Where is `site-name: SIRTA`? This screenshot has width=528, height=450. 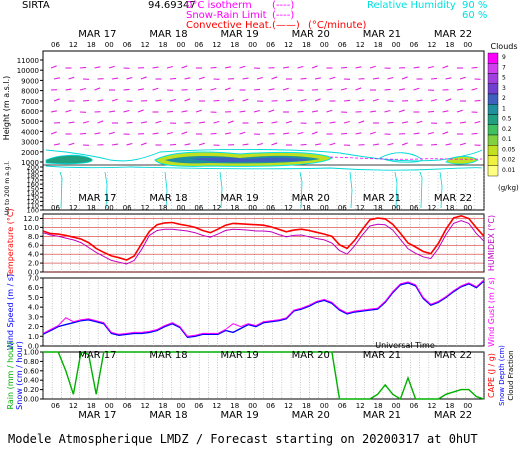 site-name: SIRTA is located at coordinates (36, 5).